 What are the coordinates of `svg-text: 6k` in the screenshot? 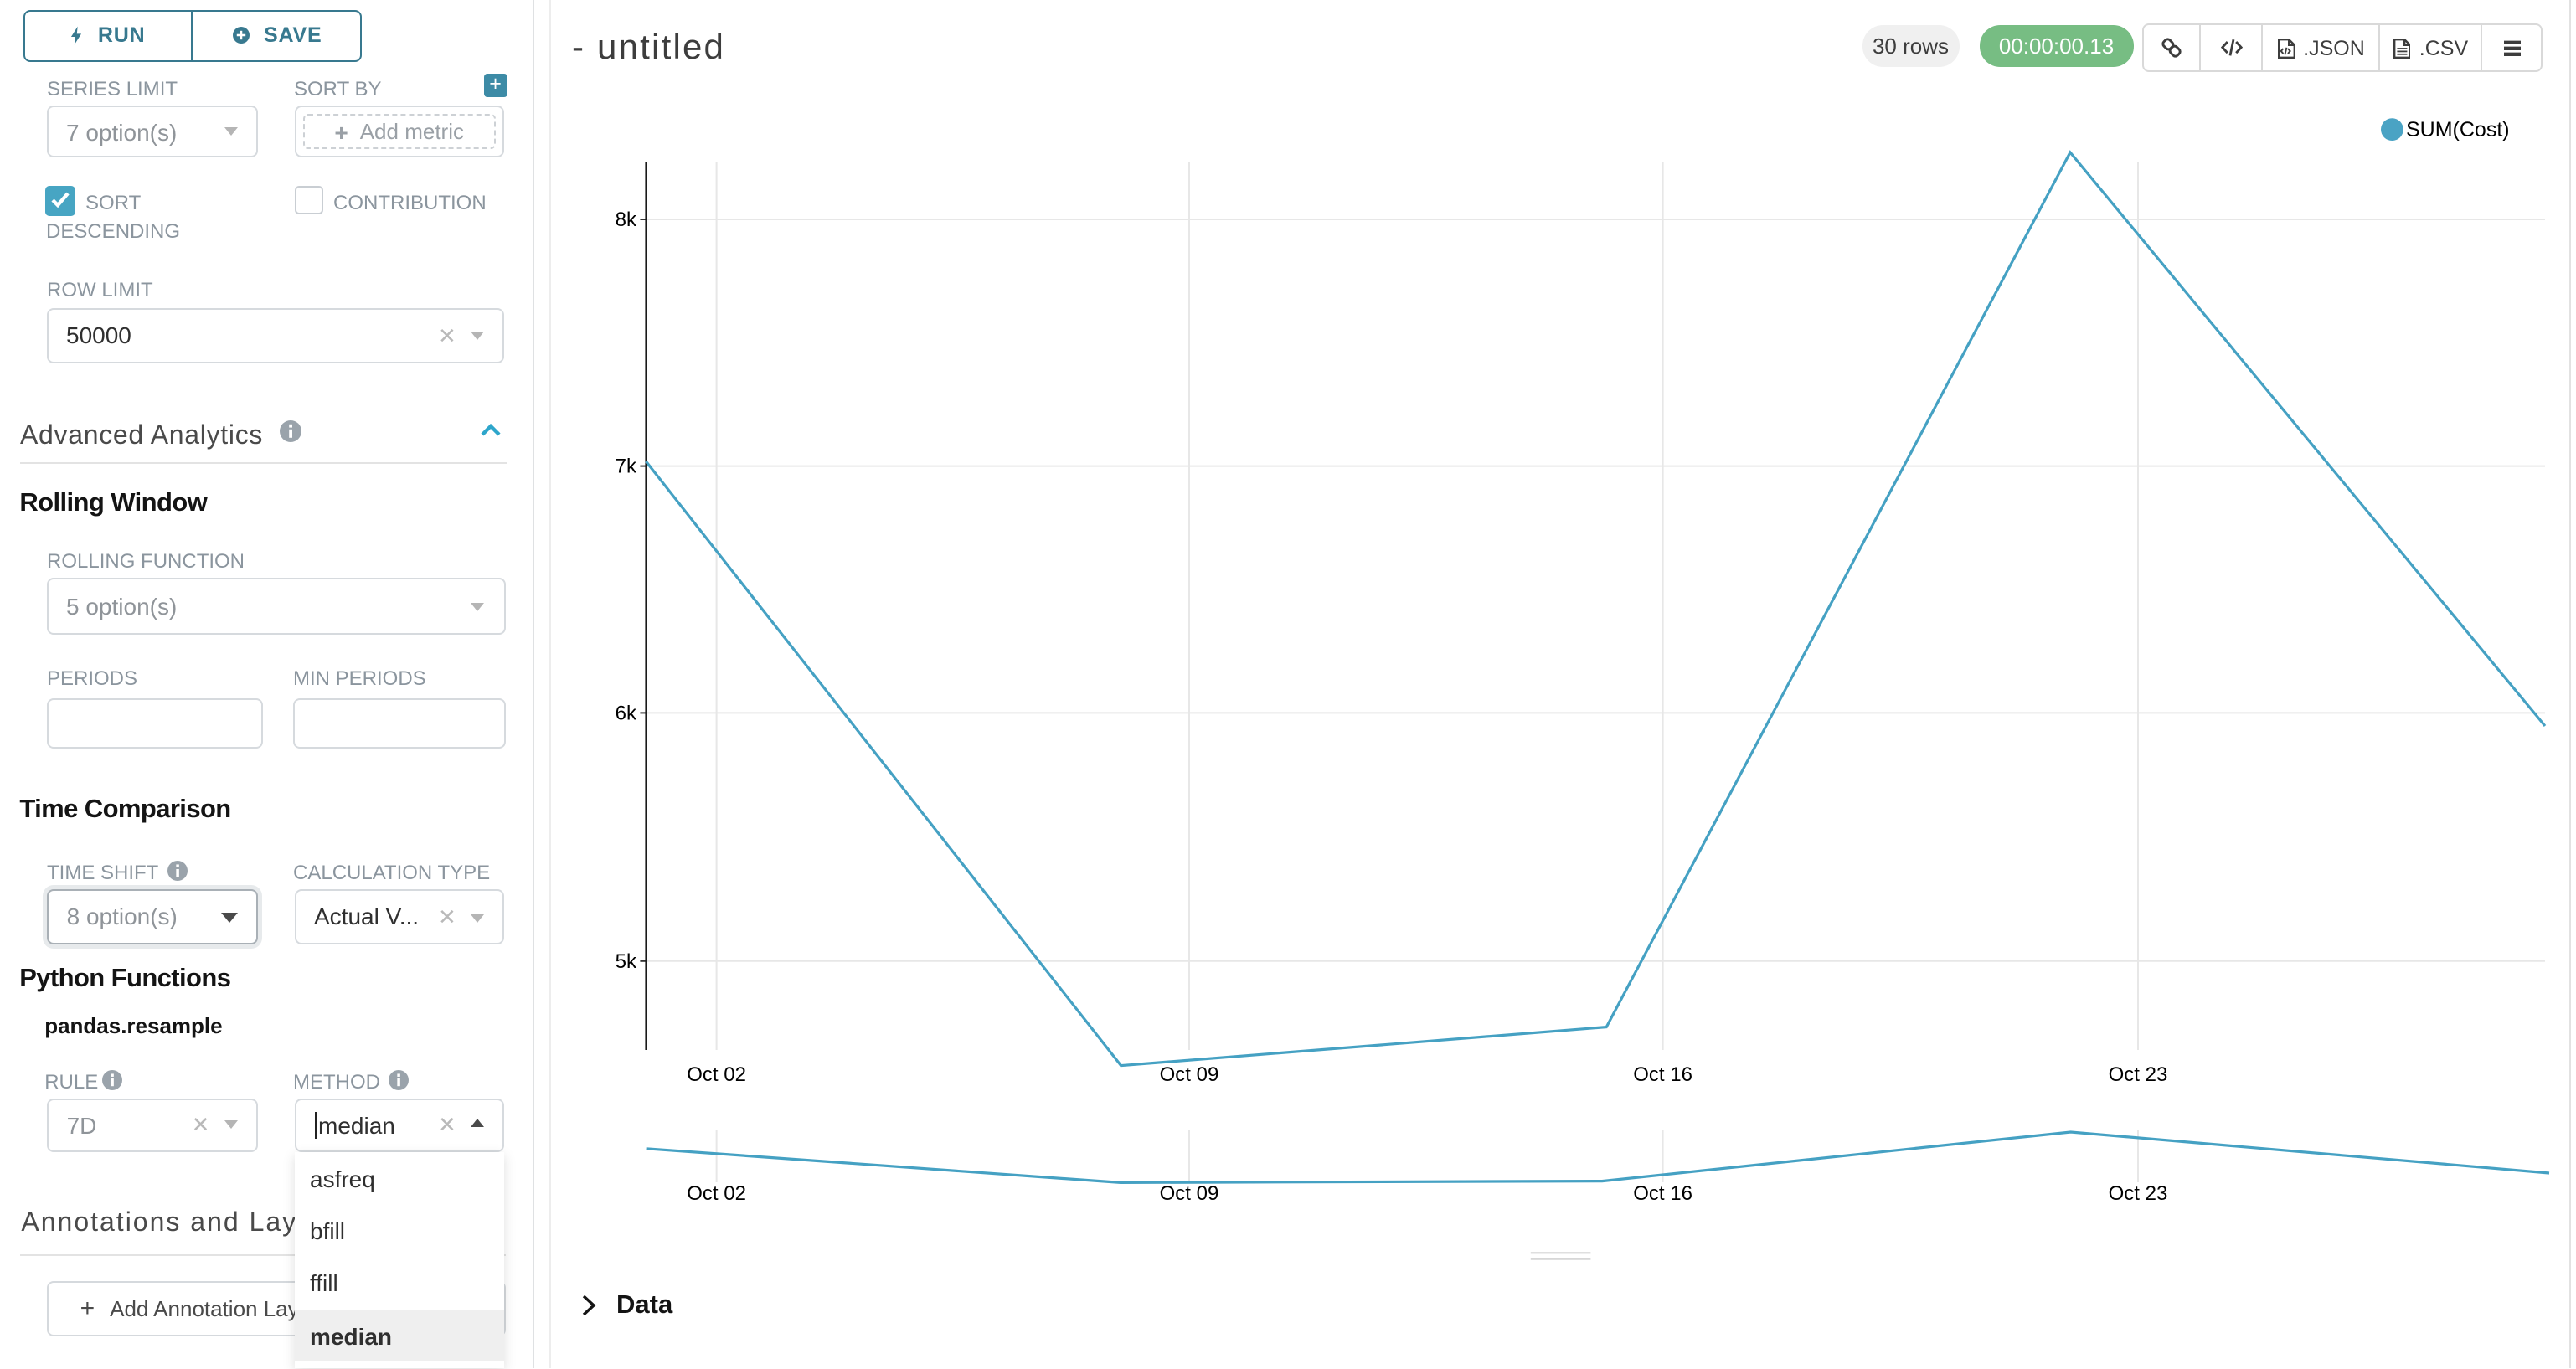 It's located at (625, 713).